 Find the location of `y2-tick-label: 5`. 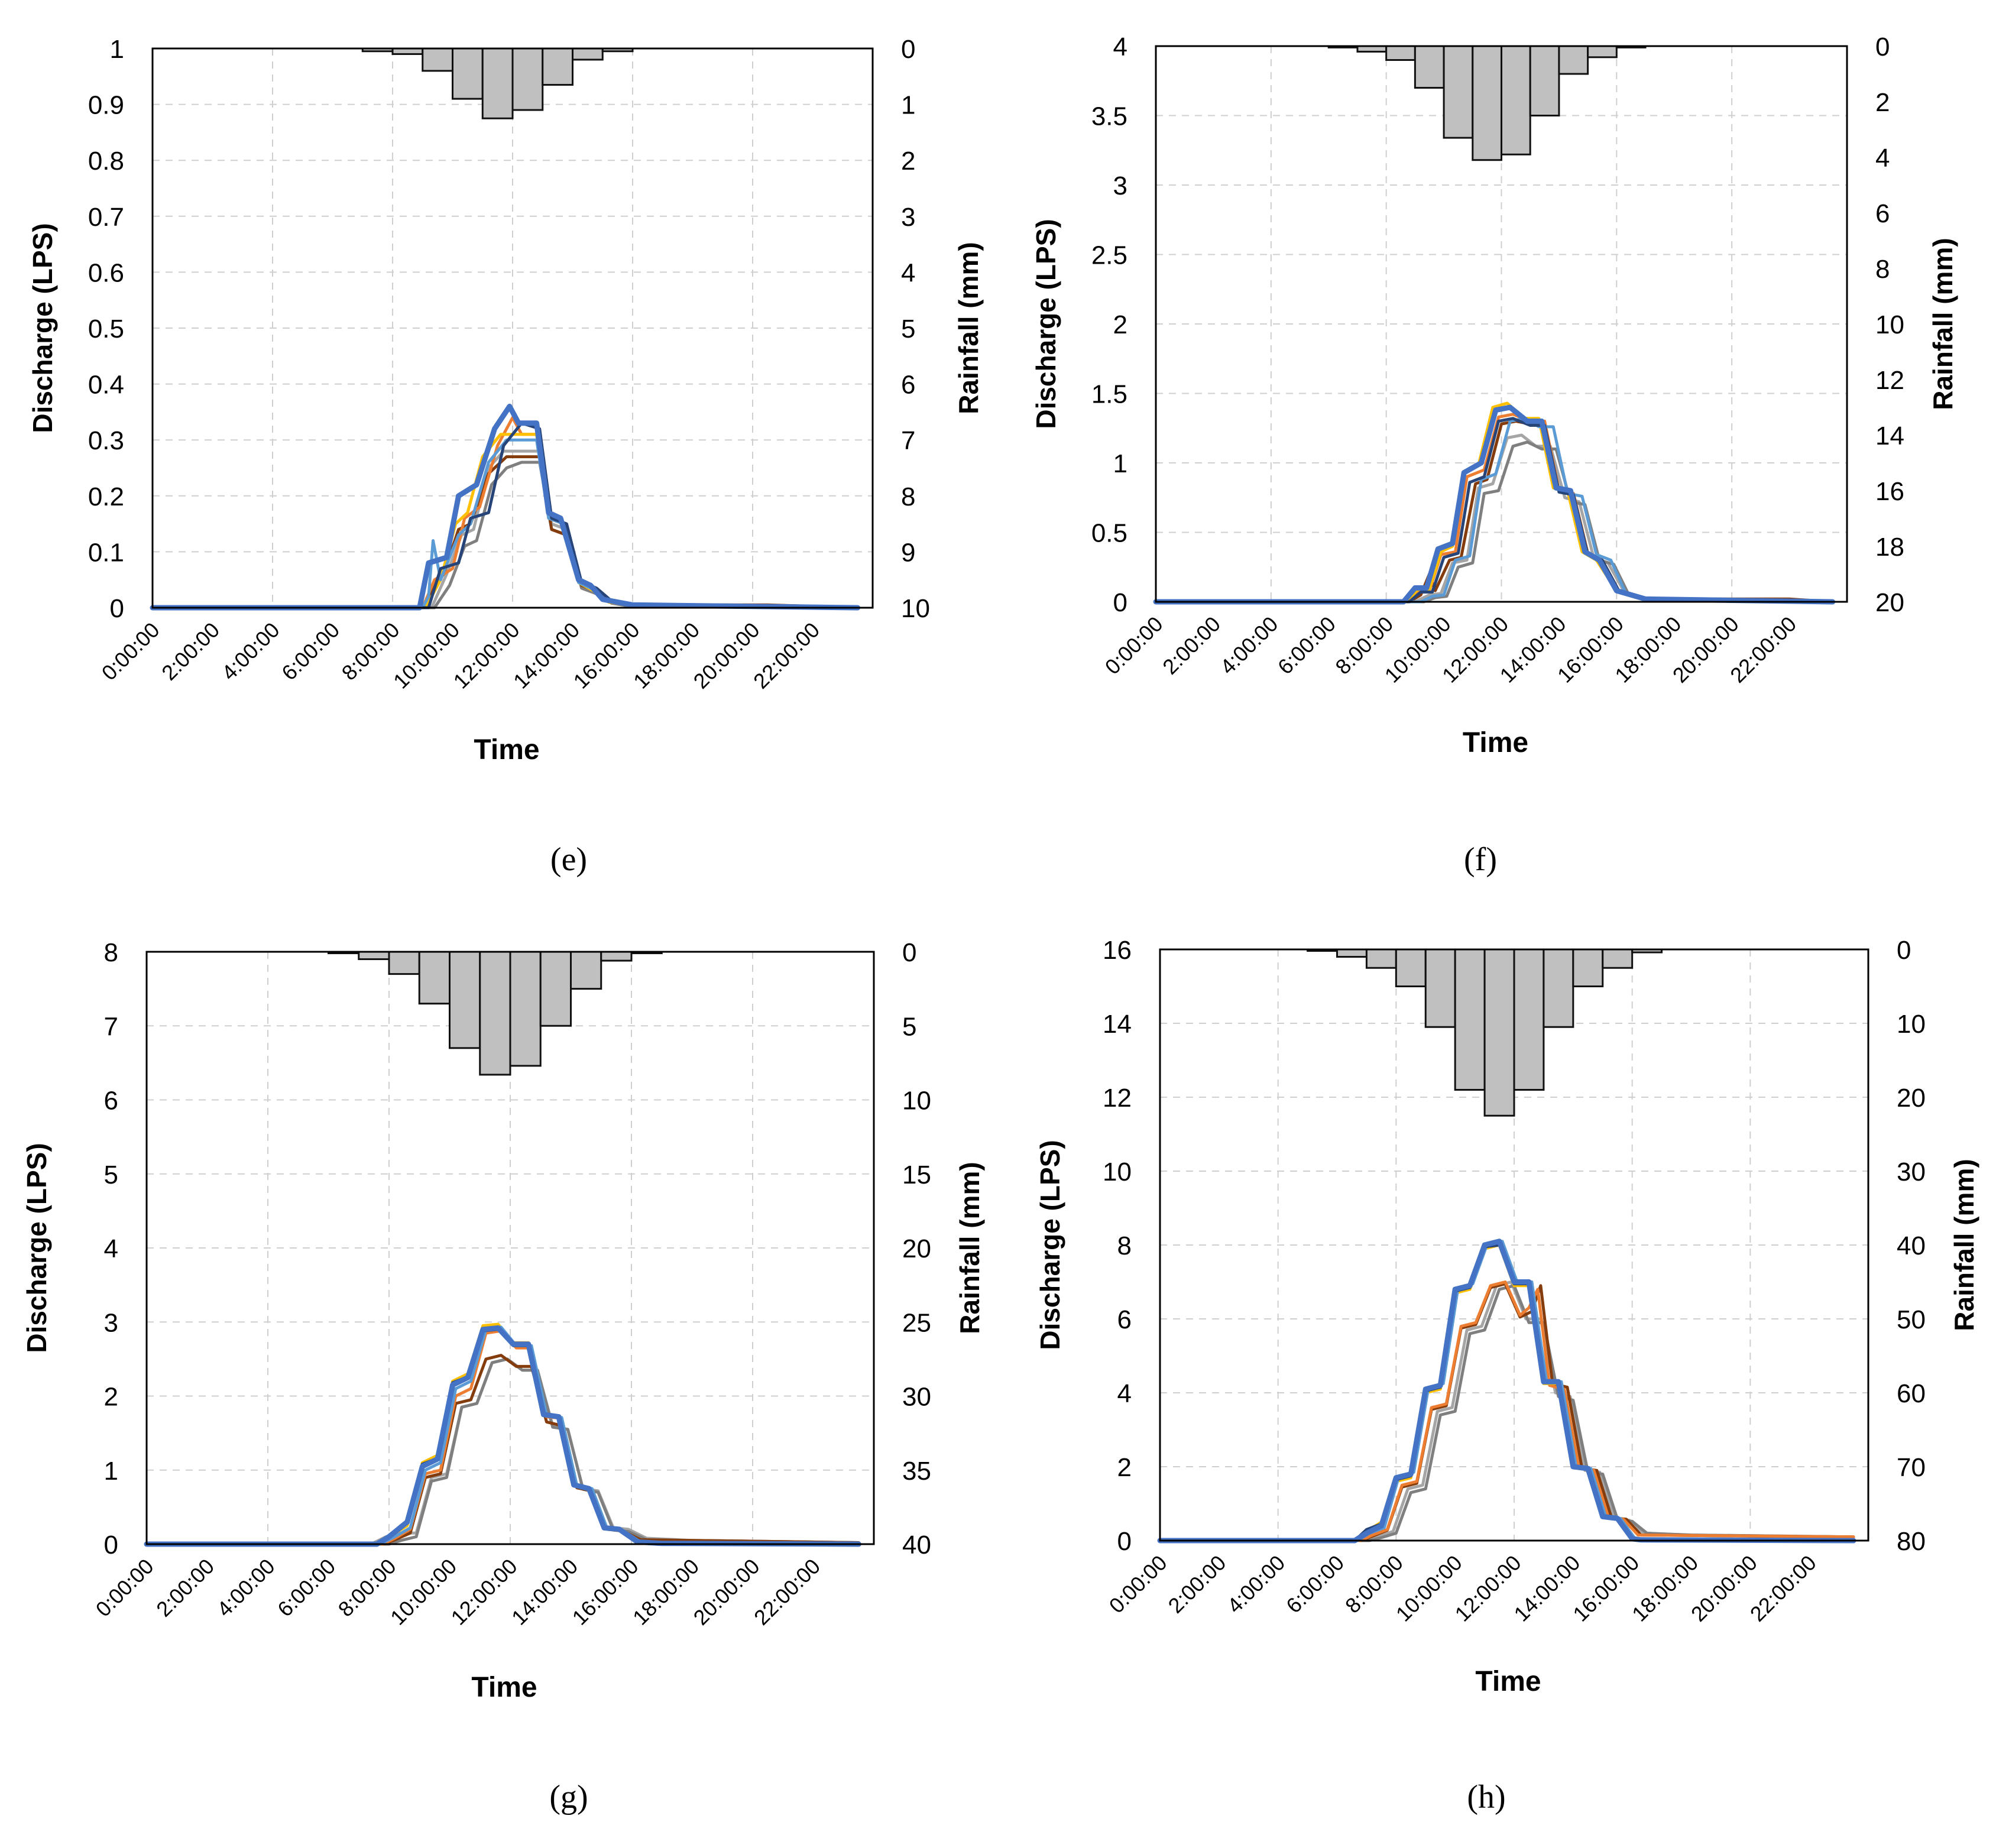

y2-tick-label: 5 is located at coordinates (908, 329).